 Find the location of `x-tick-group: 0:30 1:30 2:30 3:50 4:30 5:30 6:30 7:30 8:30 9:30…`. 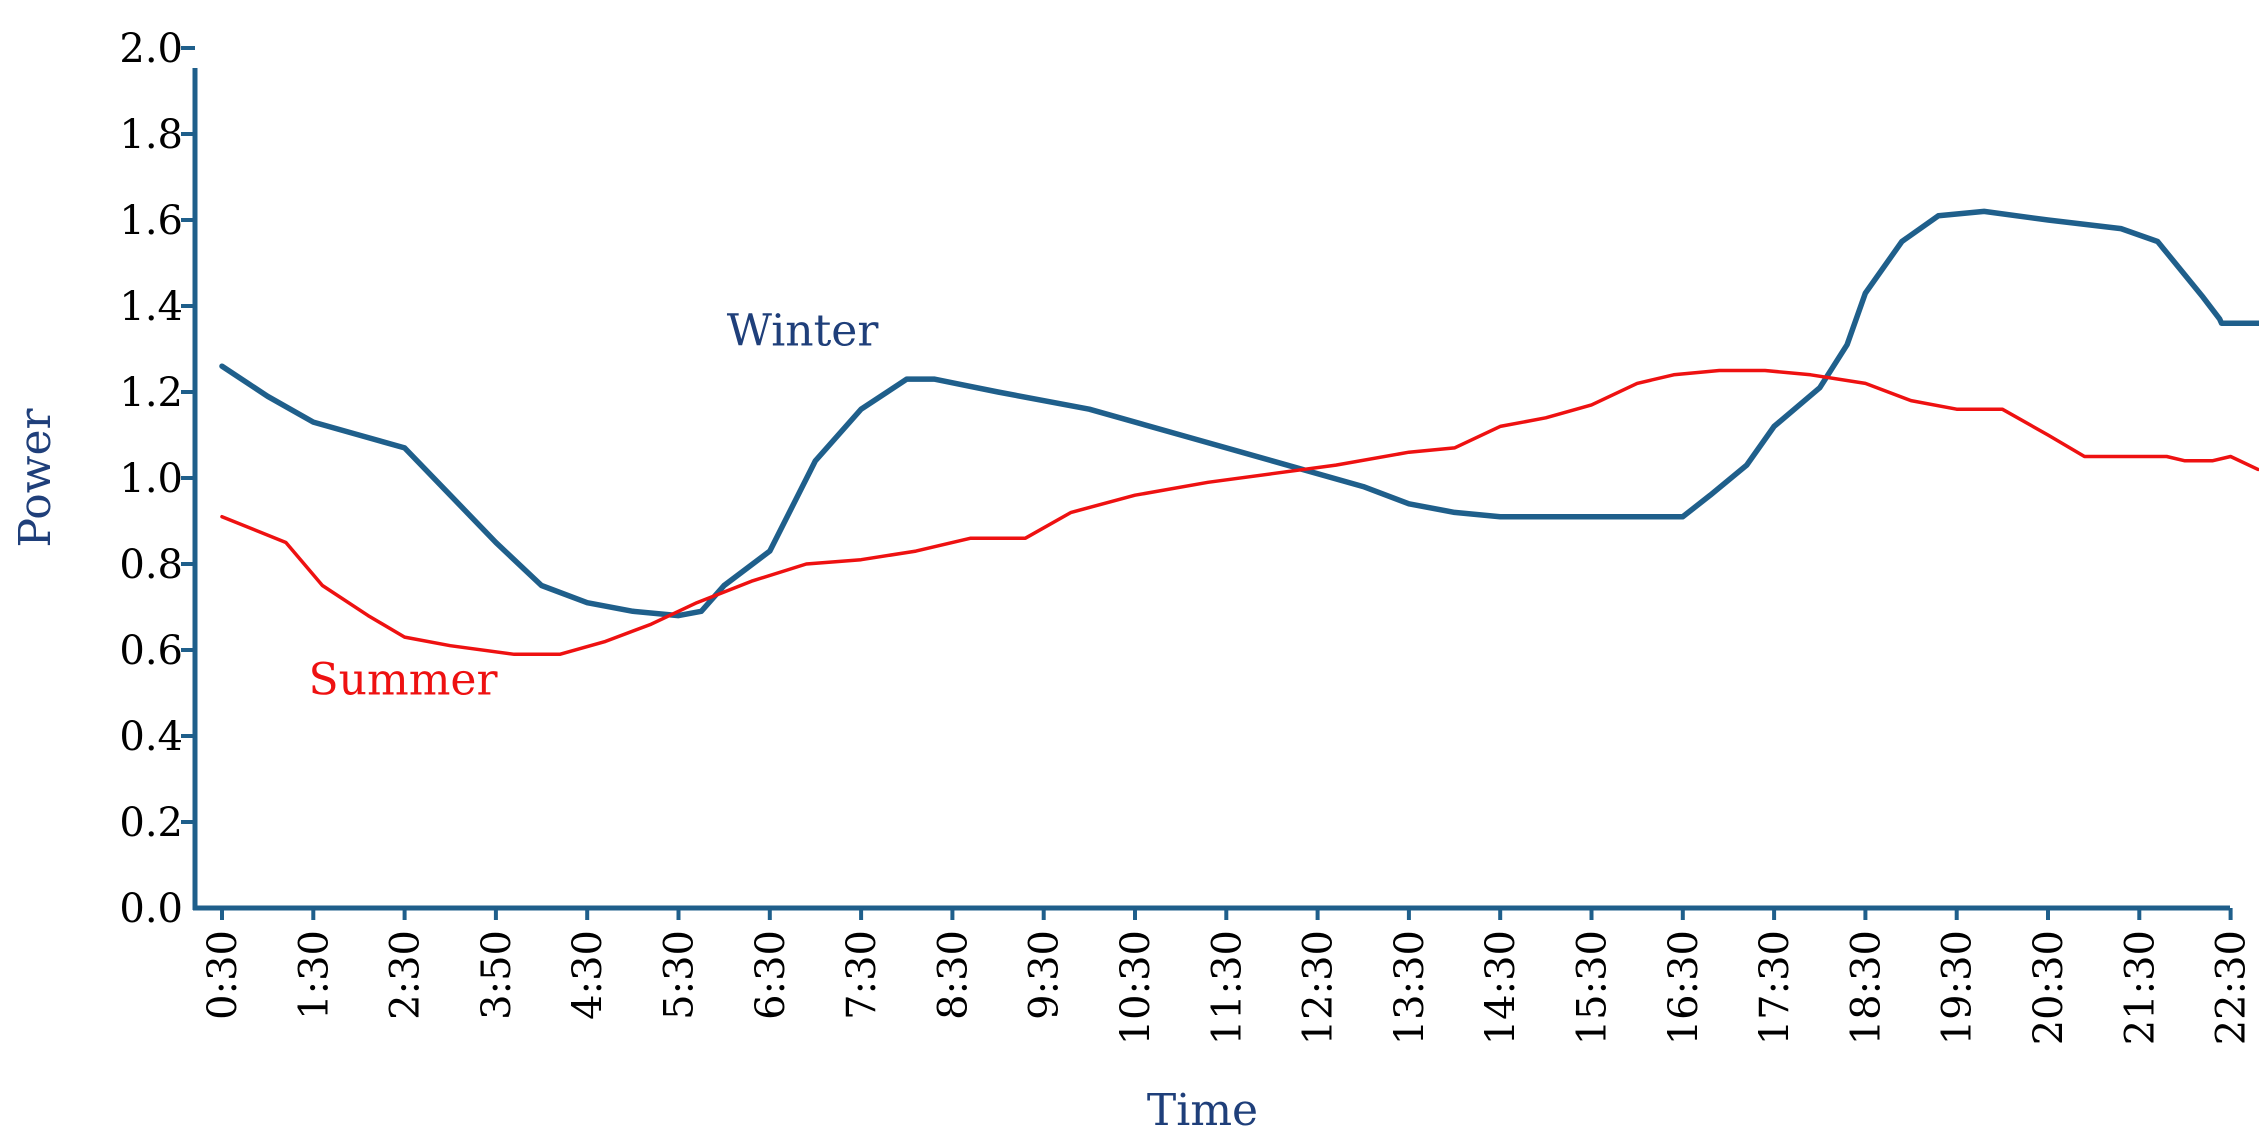

x-tick-group: 0:30 1:30 2:30 3:50 4:30 5:30 6:30 7:30 8:30 9:30… is located at coordinates (1227, 976).